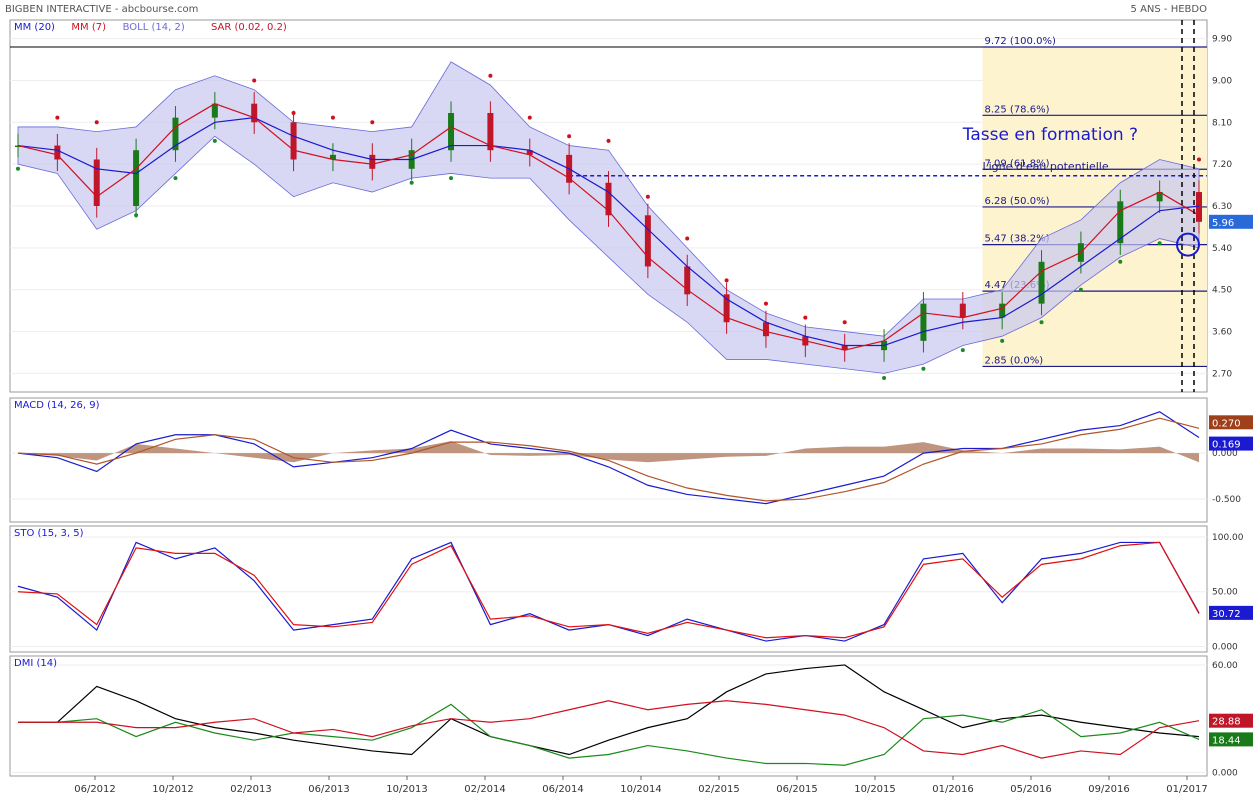  I want to click on x-tick-label: 10/2012, so click(173, 789).